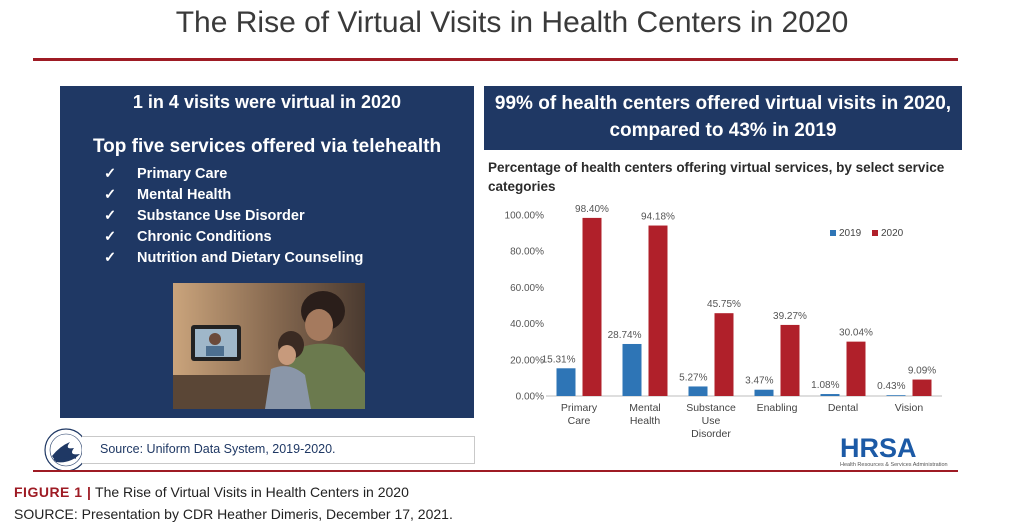 The width and height of the screenshot is (1024, 530). I want to click on list-item: ✓ Substance Use Disorder, so click(233, 216).